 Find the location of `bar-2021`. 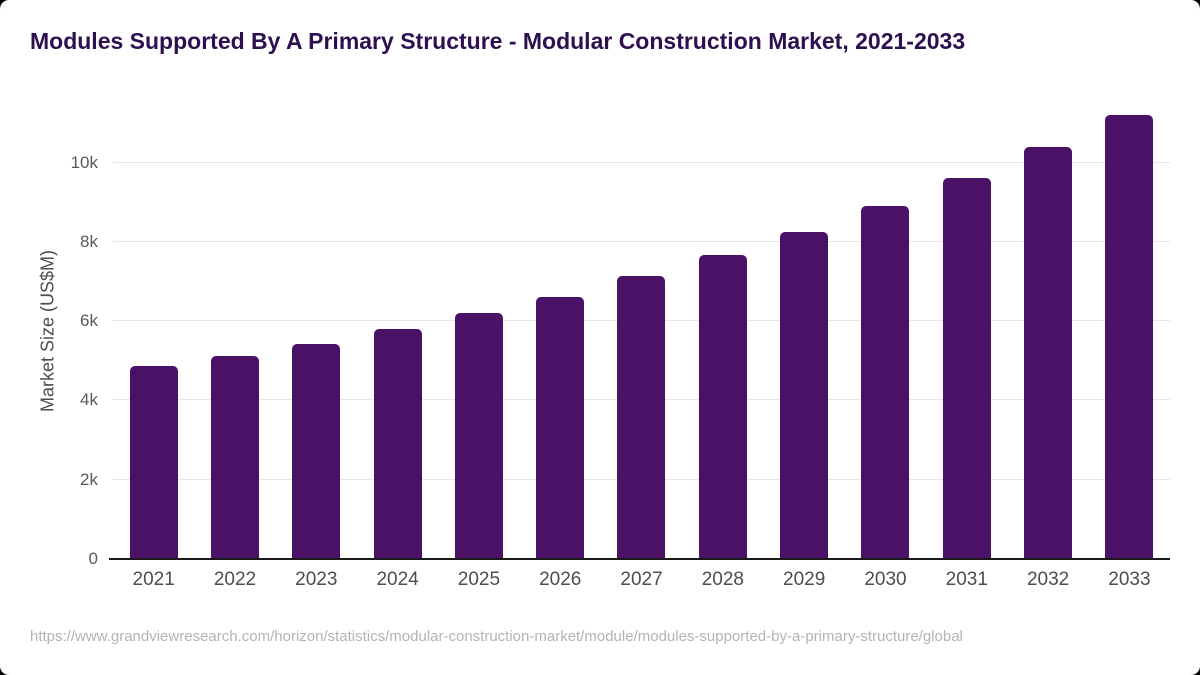

bar-2021 is located at coordinates (153, 462).